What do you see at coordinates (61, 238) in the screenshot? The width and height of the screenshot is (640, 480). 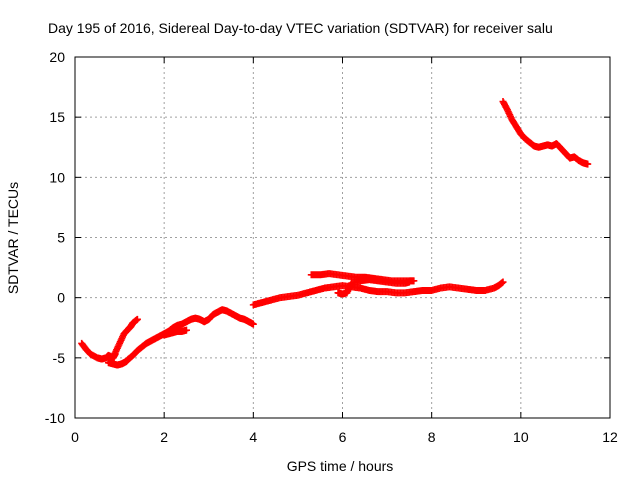 I see `y-tick-label: 5` at bounding box center [61, 238].